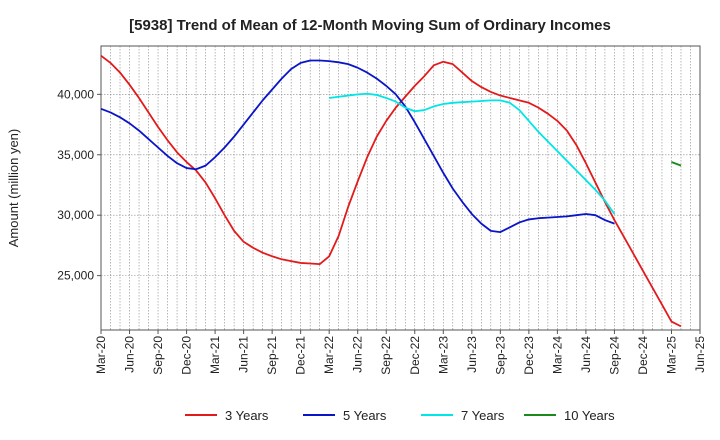 Image resolution: width=720 pixels, height=440 pixels. Describe the element at coordinates (358, 354) in the screenshot. I see `x-tick-label: Jun-22` at that location.